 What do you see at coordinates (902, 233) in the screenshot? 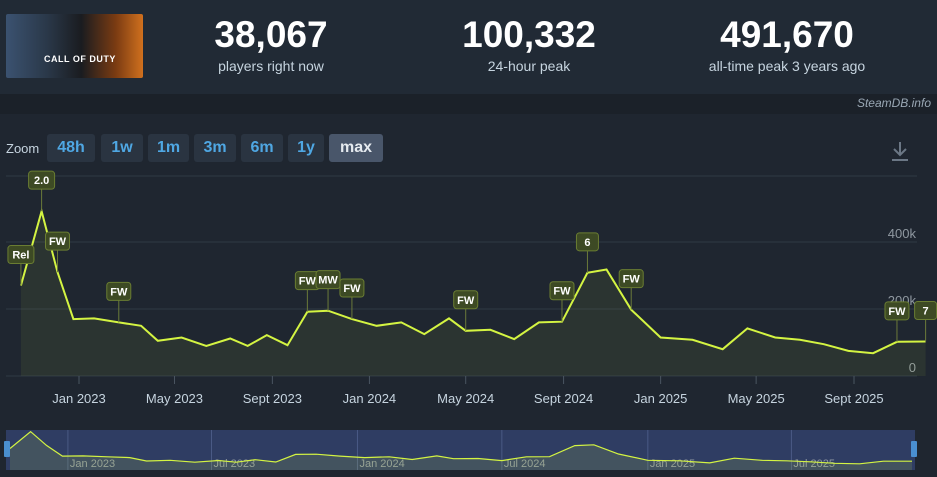
I see `y-tick-label: 400k` at bounding box center [902, 233].